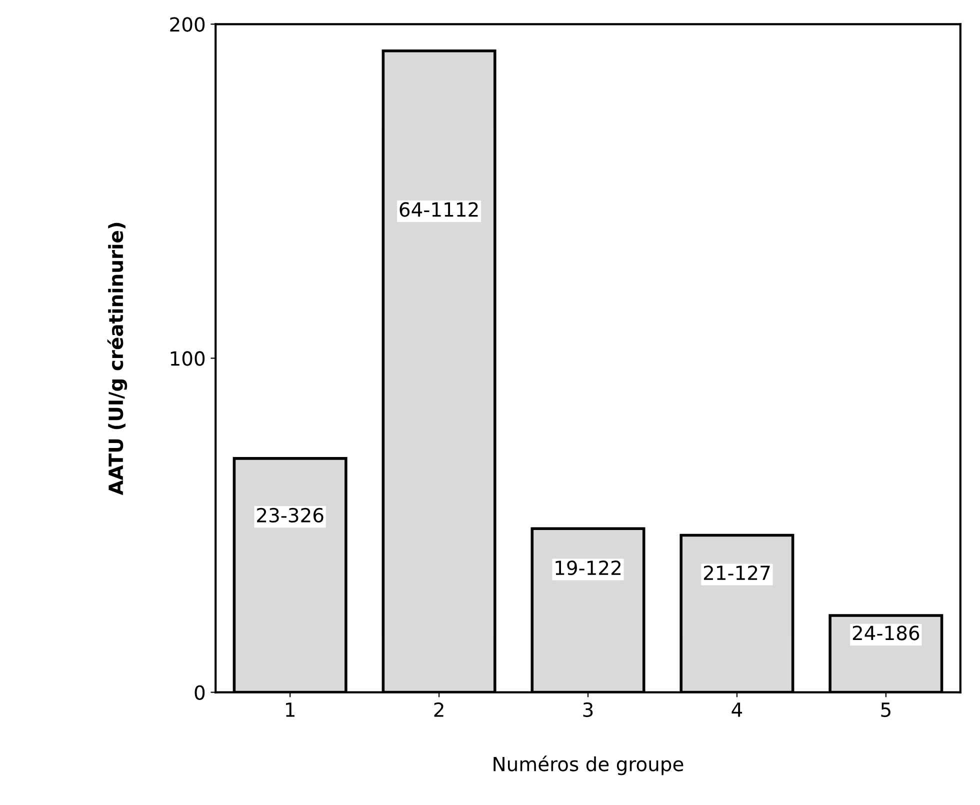 This screenshot has width=980, height=805. I want to click on data-label: 19-122, so click(588, 568).